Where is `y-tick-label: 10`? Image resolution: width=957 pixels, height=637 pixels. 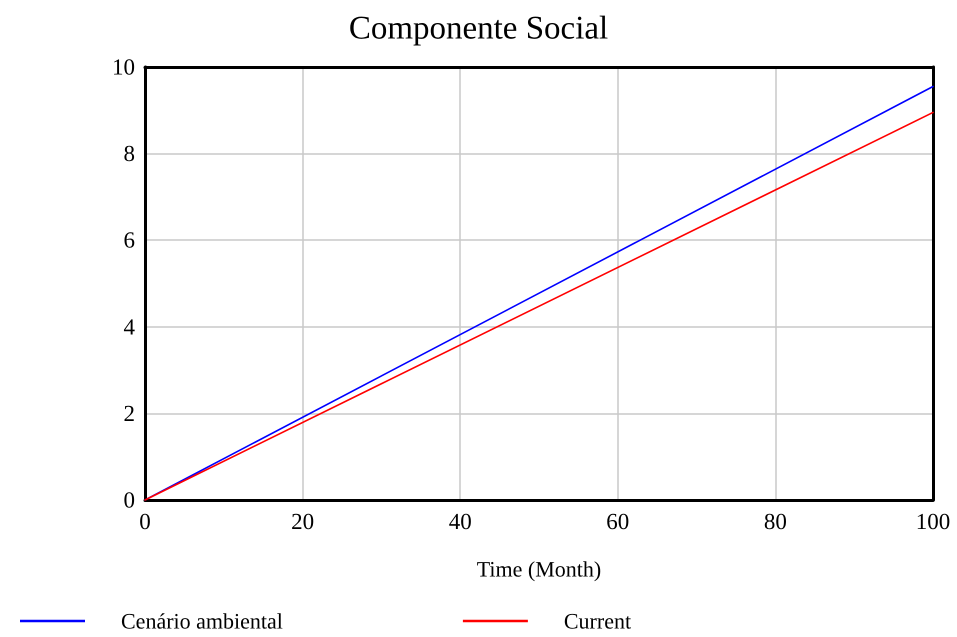
y-tick-label: 10 is located at coordinates (123, 67).